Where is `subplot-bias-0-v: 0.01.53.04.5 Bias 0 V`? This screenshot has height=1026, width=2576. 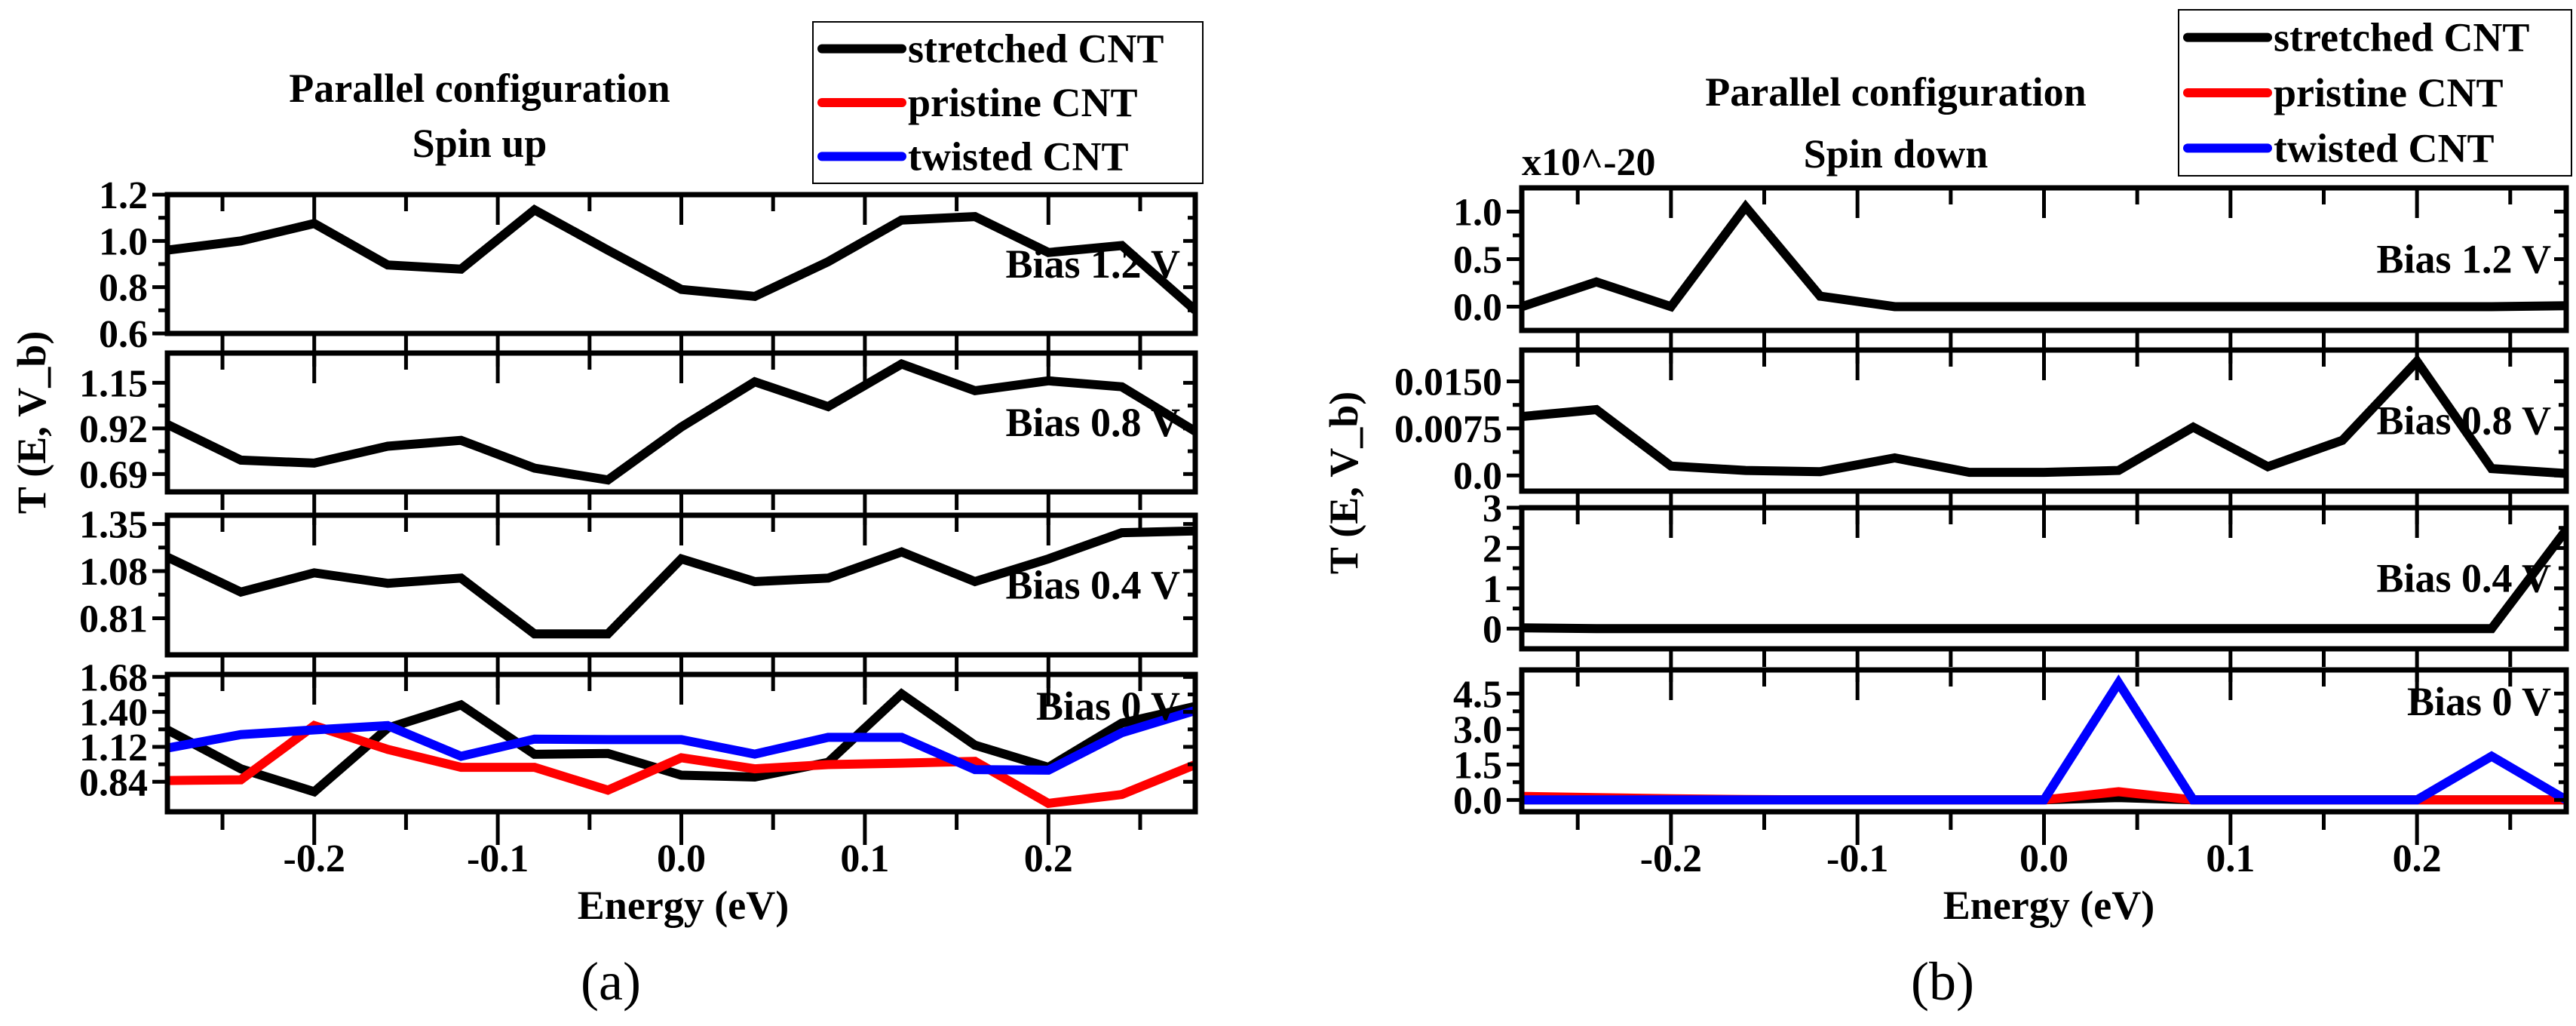 subplot-bias-0-v: 0.01.53.04.5 Bias 0 V is located at coordinates (2011, 756).